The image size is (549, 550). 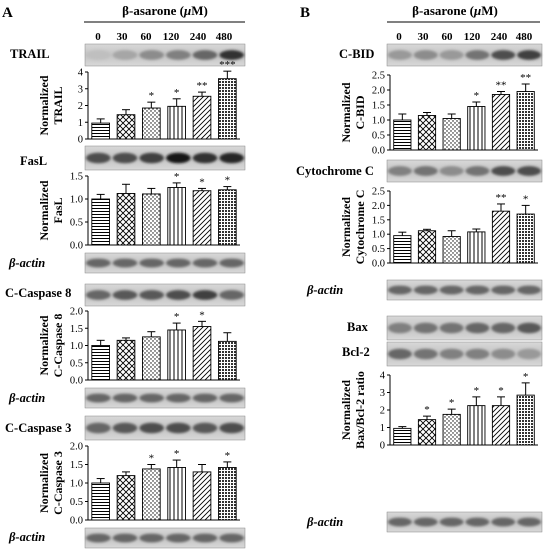 I want to click on concentration-labels-a: 0 30 60 120 240 480, so click(x=164, y=37).